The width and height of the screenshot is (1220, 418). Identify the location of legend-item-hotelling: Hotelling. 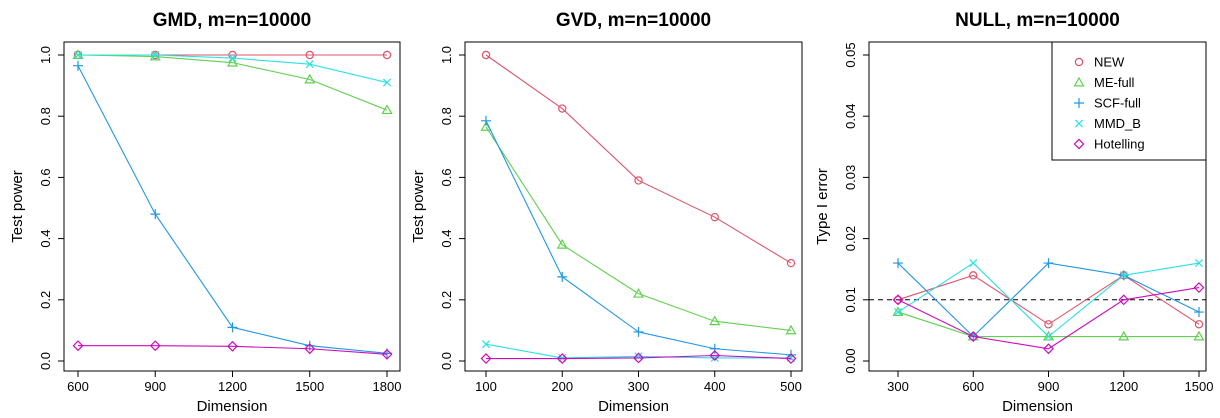
(1109, 144).